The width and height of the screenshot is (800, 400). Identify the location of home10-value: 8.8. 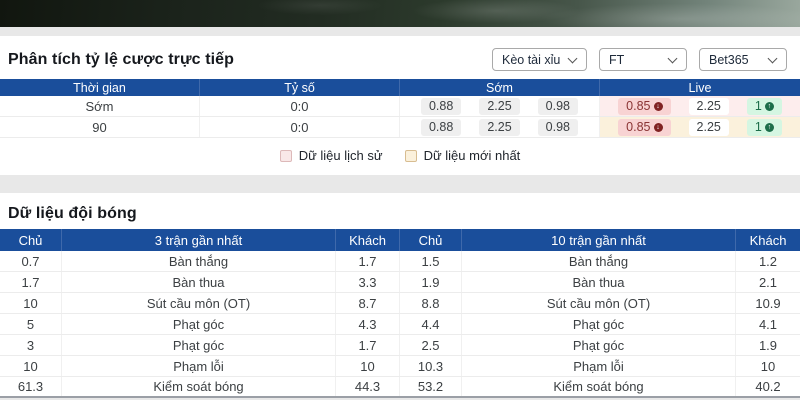
(431, 303).